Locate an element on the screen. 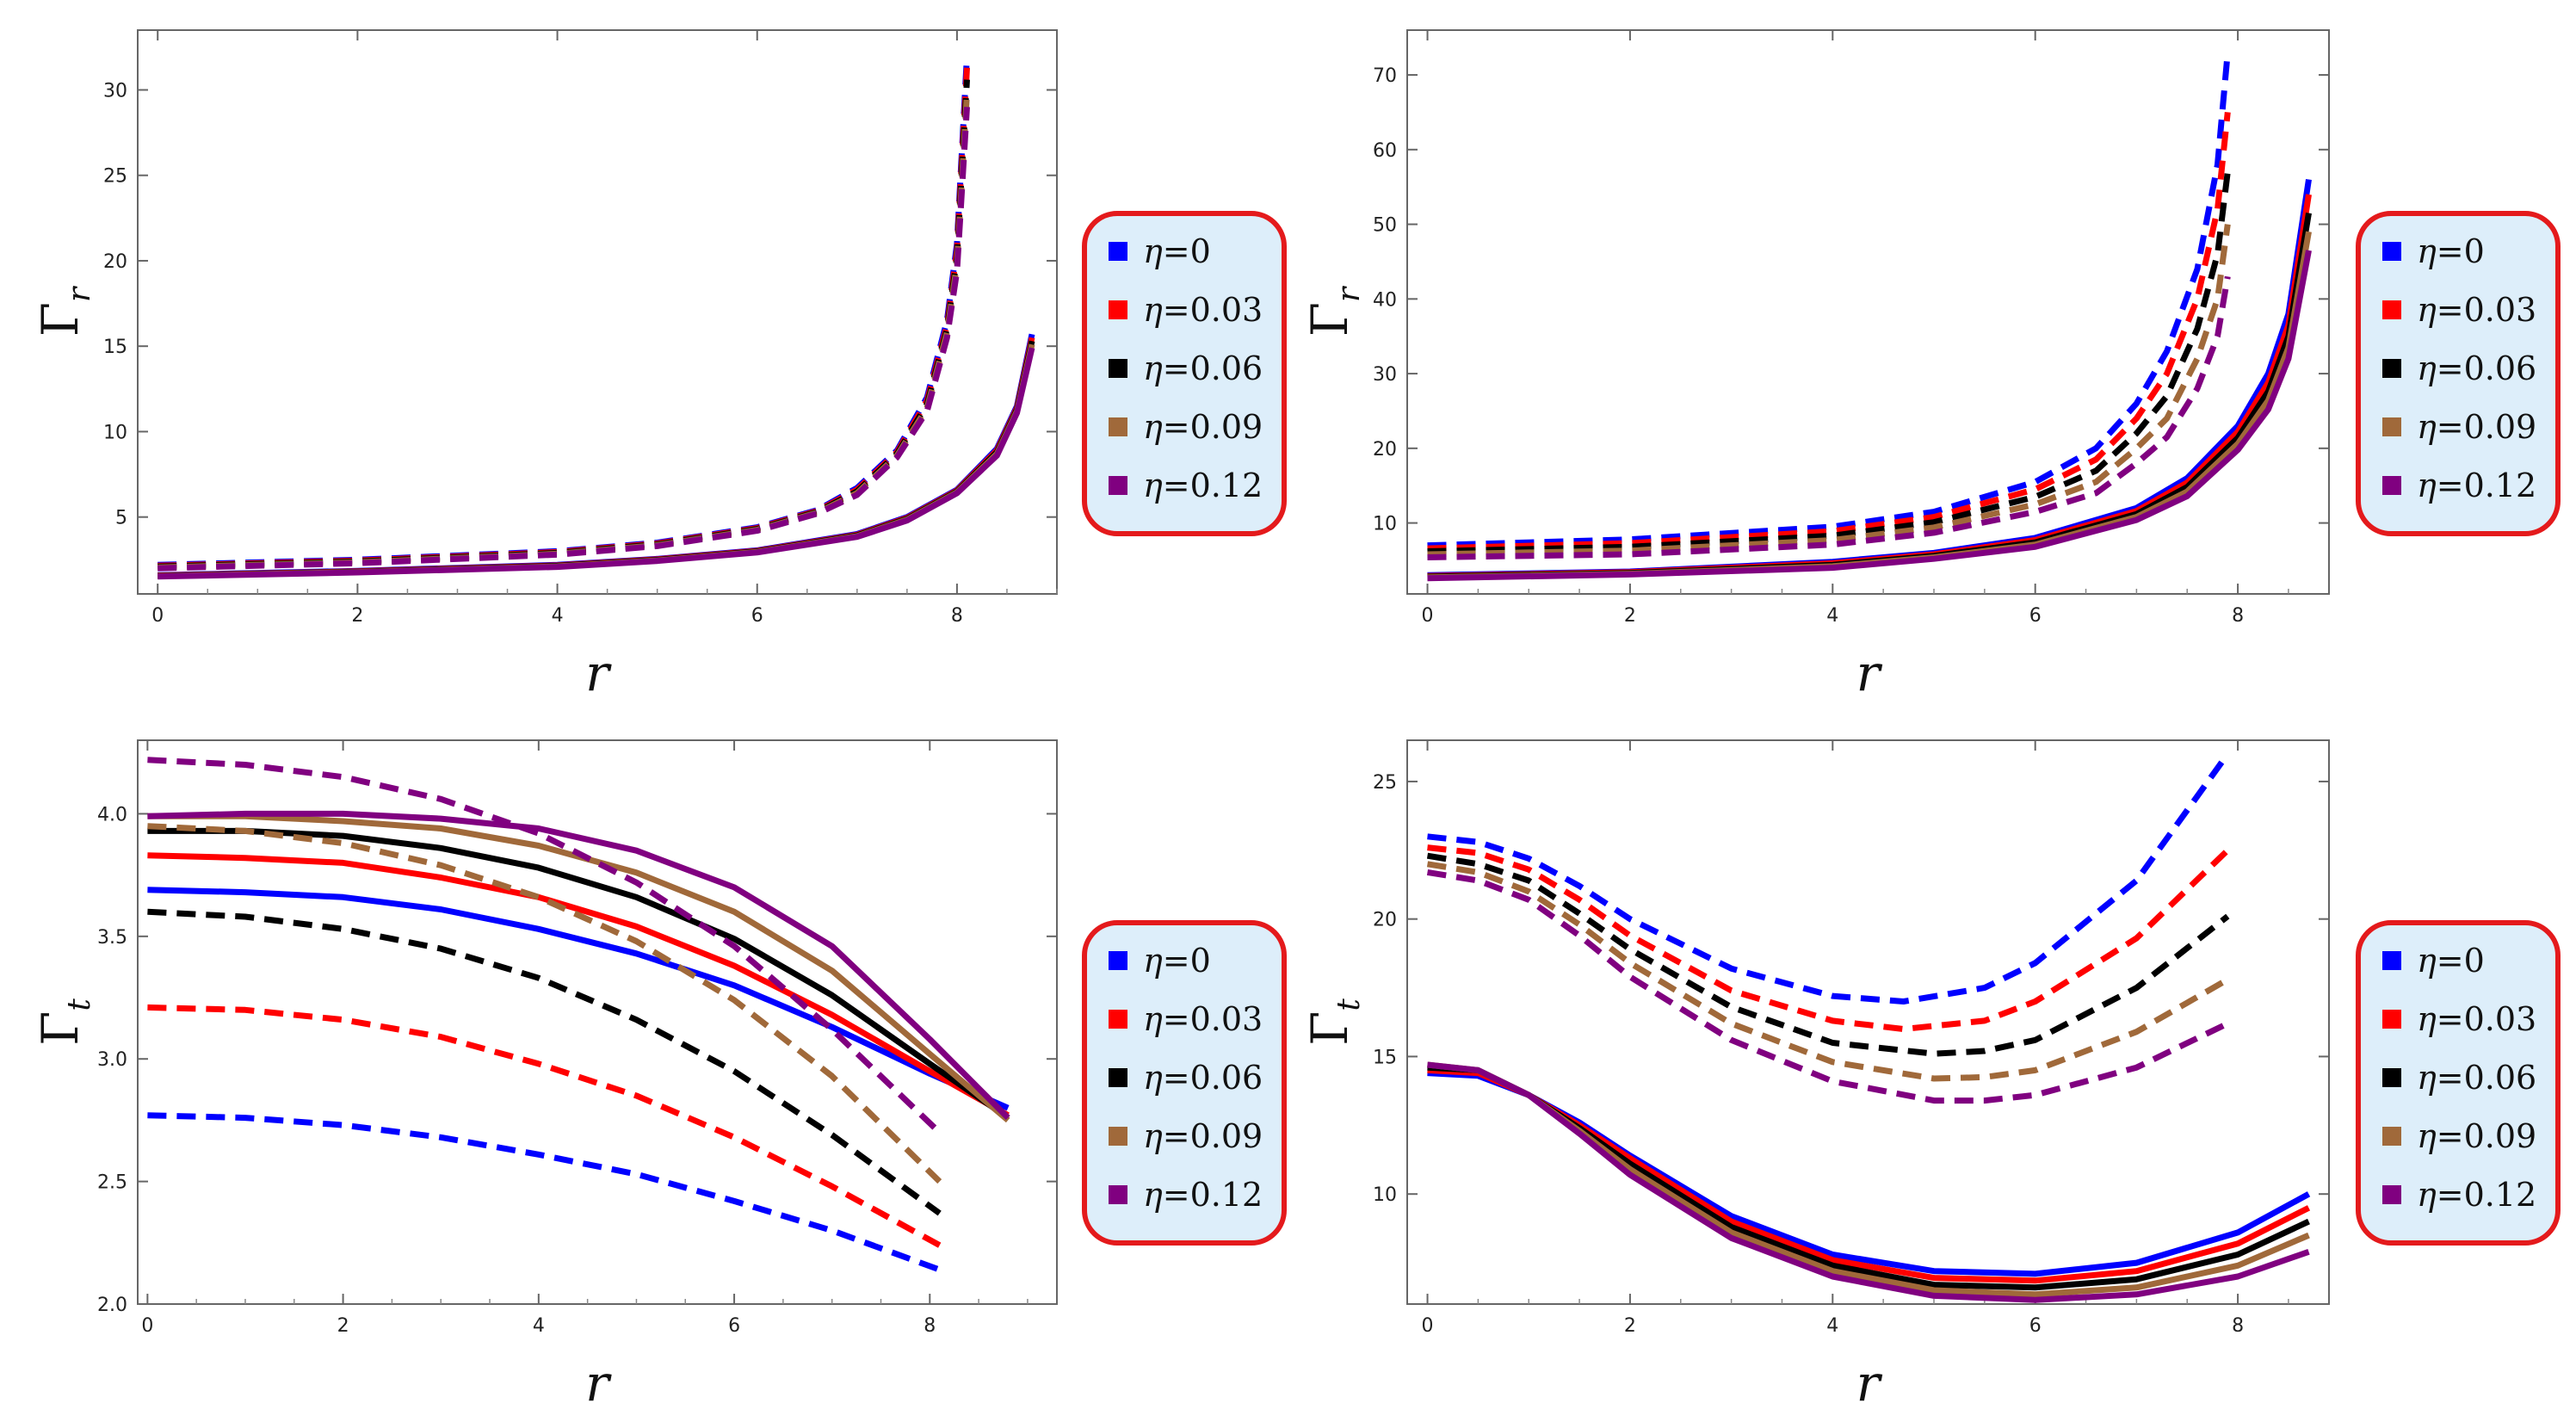  y-axis-label: Γt is located at coordinates (1333, 1022).